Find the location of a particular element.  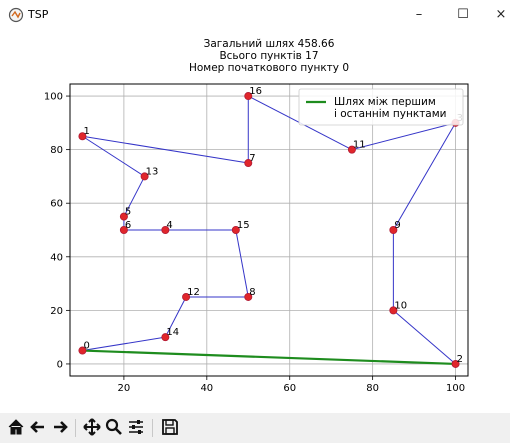

y-tick-label: 40 is located at coordinates (56, 257).